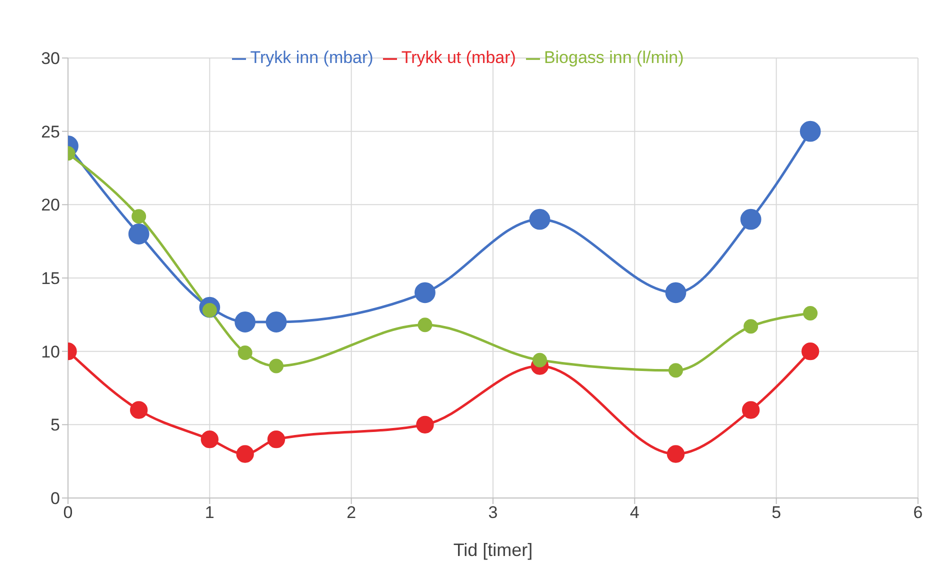  Describe the element at coordinates (50, 58) in the screenshot. I see `y-tick-label: 30` at that location.